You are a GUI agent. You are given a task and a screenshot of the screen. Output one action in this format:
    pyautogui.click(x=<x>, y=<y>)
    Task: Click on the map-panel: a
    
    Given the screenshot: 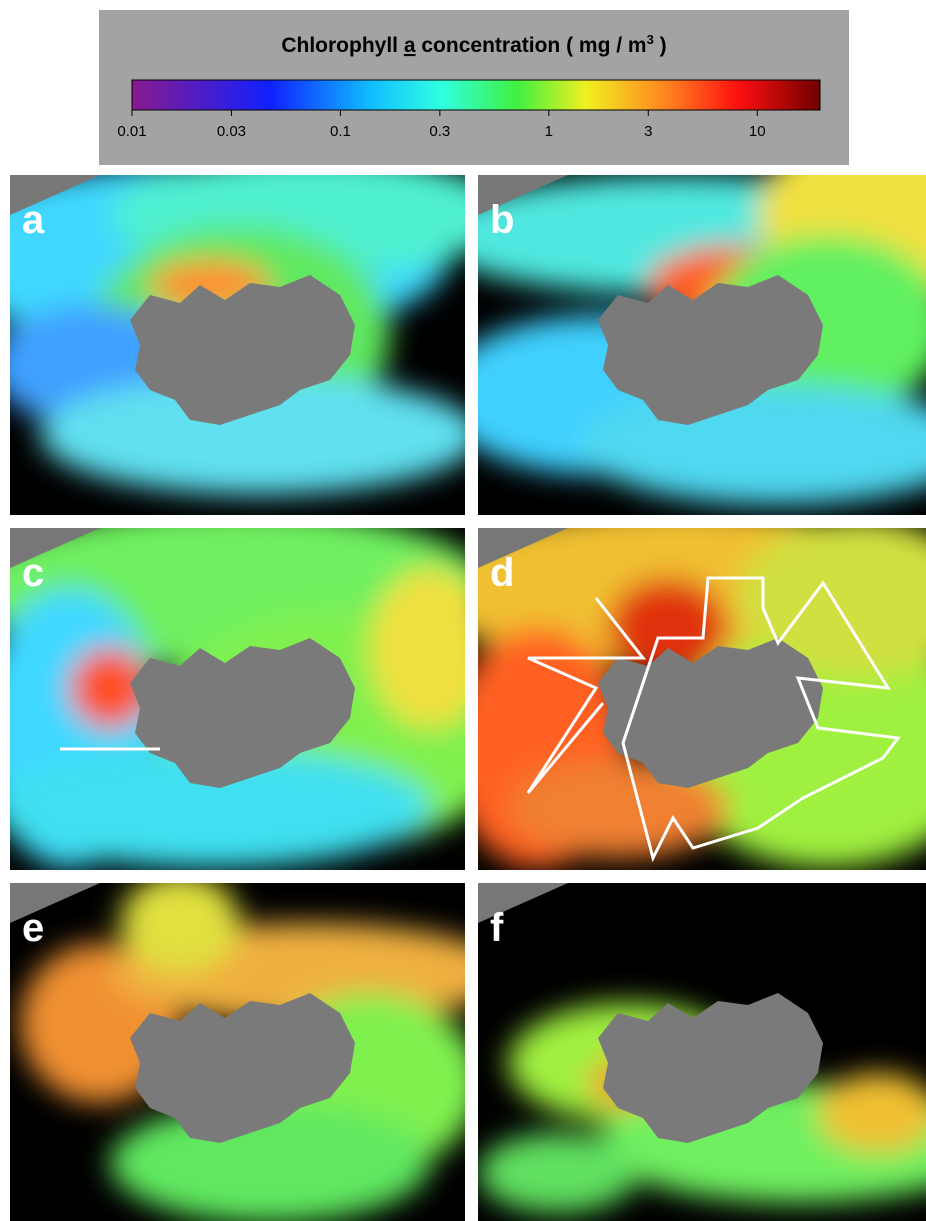 What is the action you would take?
    pyautogui.click(x=237, y=345)
    